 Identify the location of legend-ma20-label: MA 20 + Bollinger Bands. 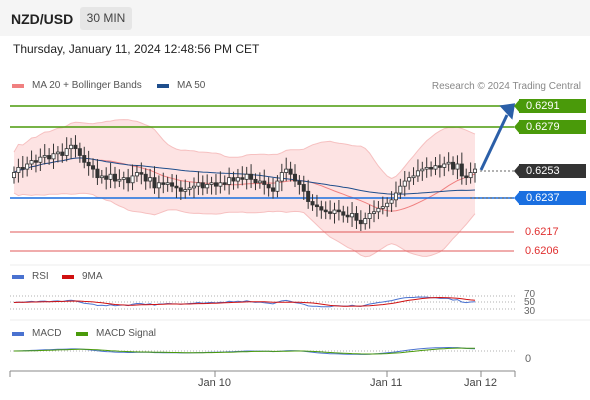
(87, 85).